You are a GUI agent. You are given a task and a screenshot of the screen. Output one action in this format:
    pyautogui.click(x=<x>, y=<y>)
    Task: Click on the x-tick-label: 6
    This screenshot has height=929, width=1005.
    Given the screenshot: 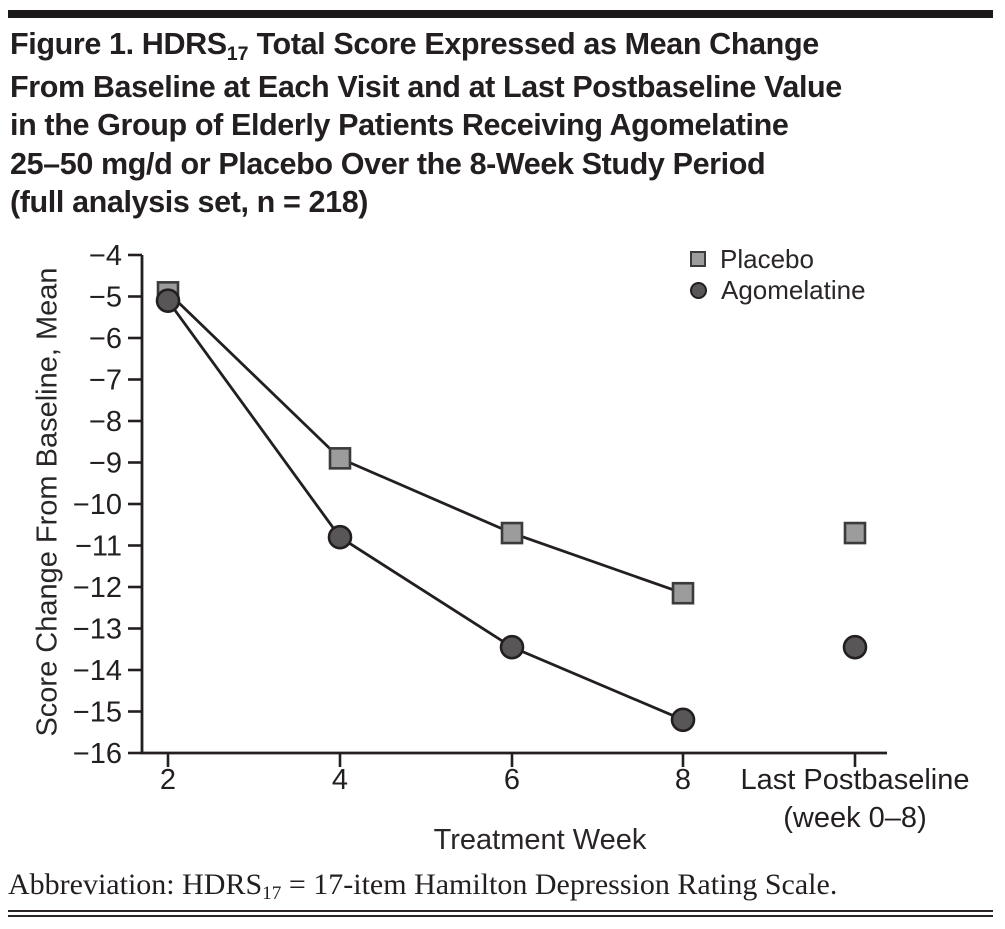 What is the action you would take?
    pyautogui.click(x=512, y=780)
    